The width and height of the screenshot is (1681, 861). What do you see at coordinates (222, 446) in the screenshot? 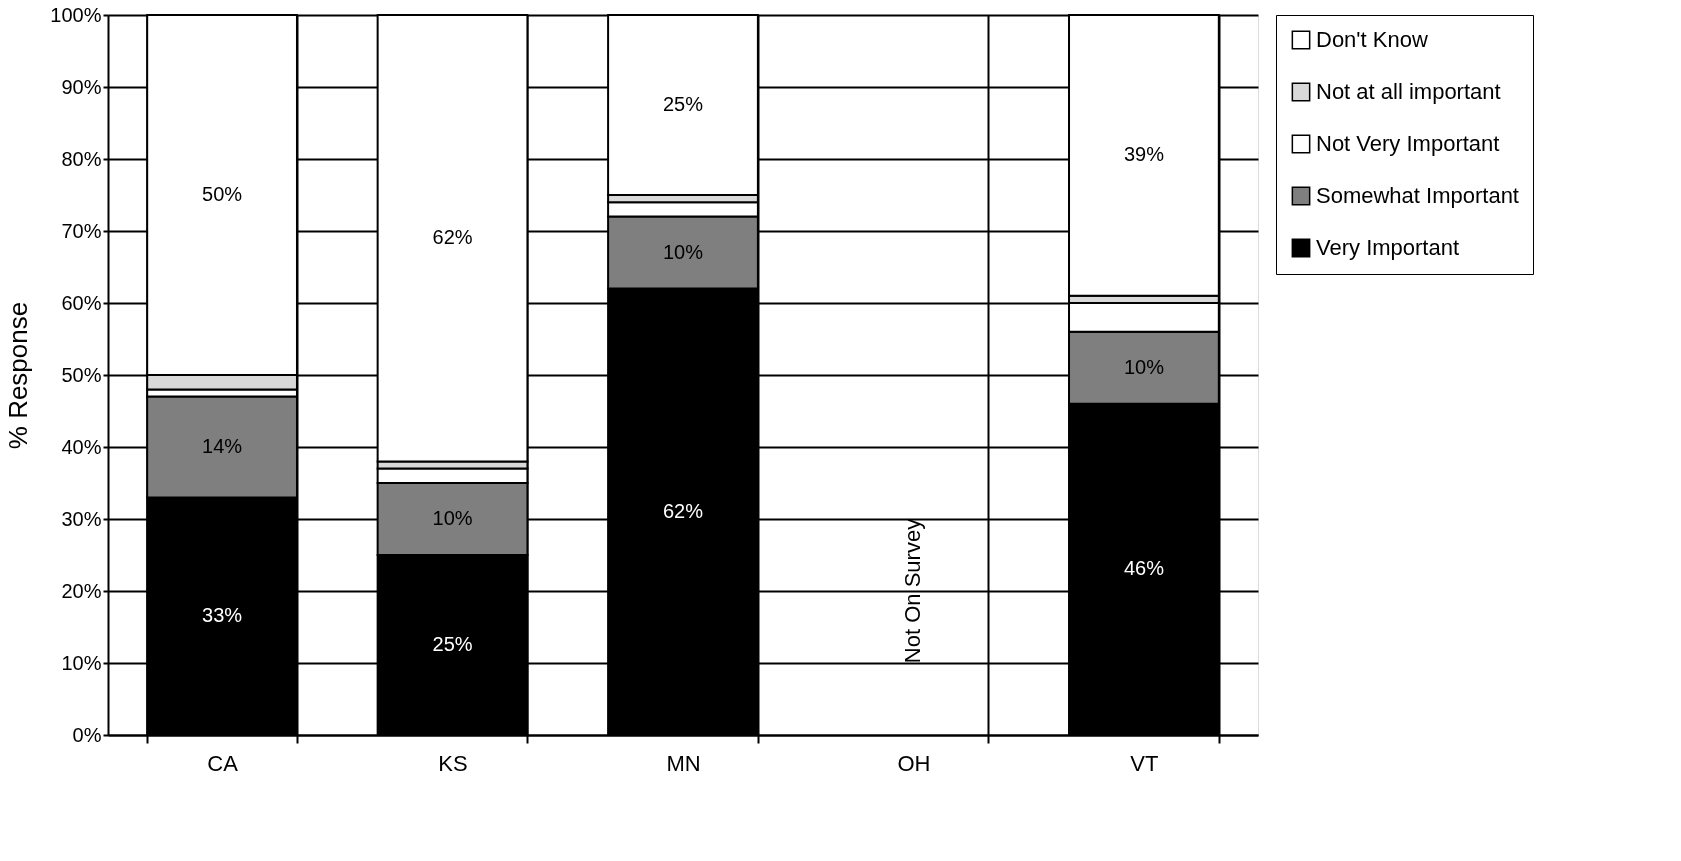
I see `data-label: 14%` at bounding box center [222, 446].